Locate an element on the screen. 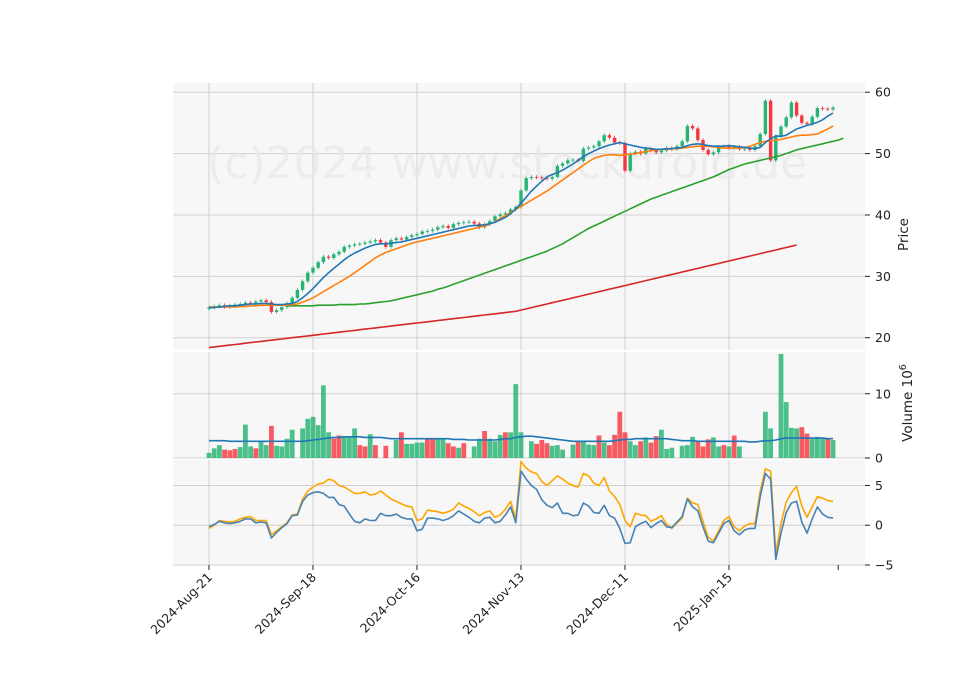  osc-tick-label: −5 is located at coordinates (884, 565).